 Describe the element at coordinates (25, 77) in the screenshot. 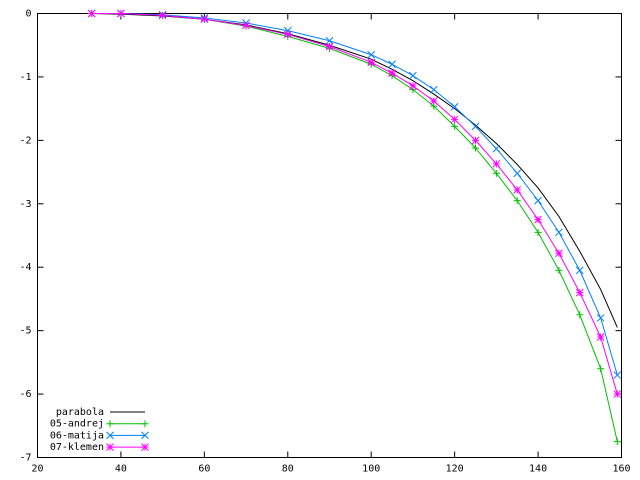

I see `y-tick-label: -1` at that location.